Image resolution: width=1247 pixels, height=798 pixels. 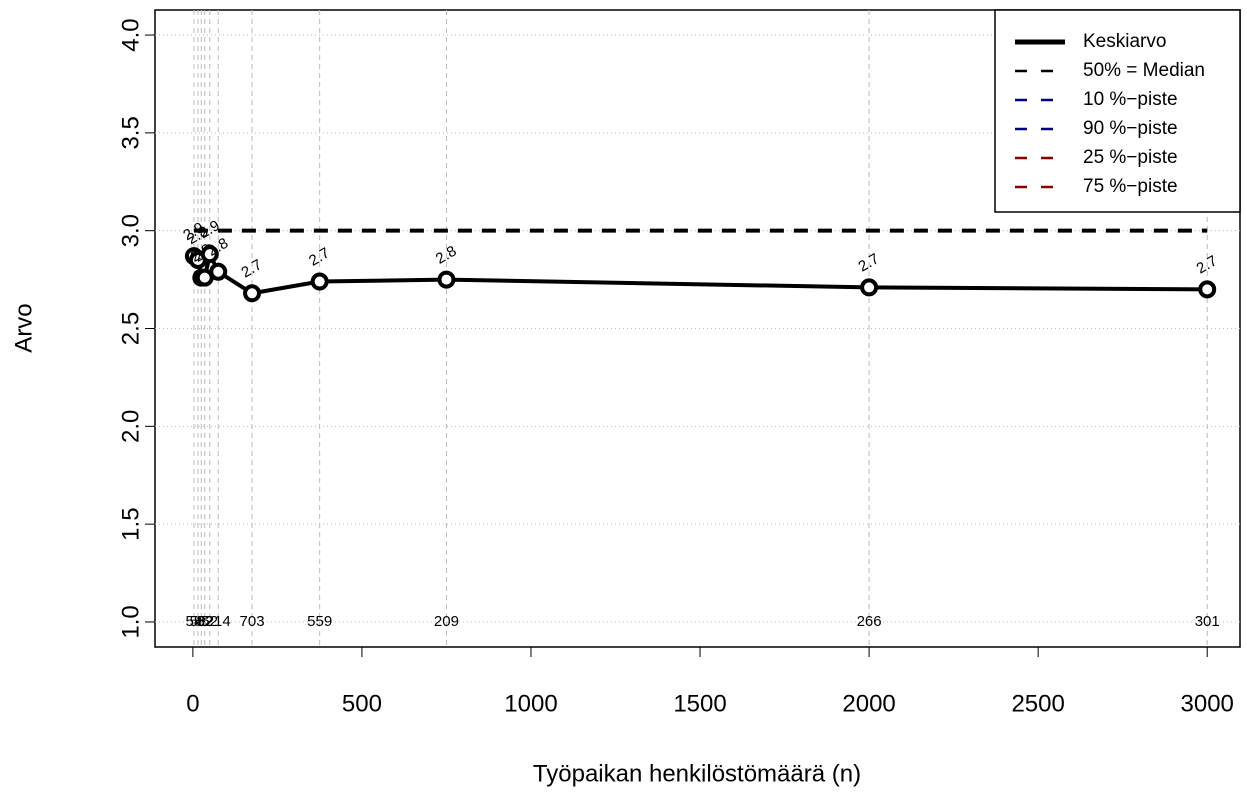 What do you see at coordinates (1037, 703) in the screenshot?
I see `x-tick-label: 2500` at bounding box center [1037, 703].